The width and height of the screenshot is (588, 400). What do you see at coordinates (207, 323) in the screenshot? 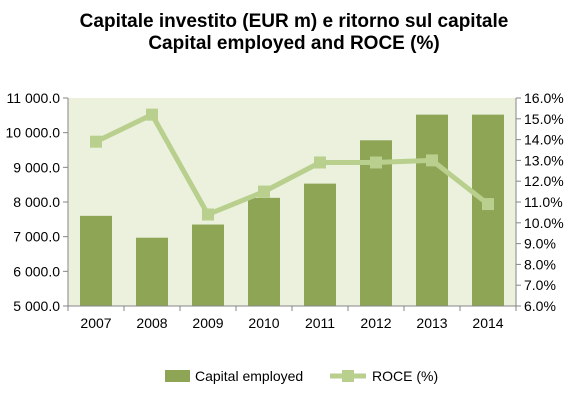
I see `x-axis-tick-label: 2009` at bounding box center [207, 323].